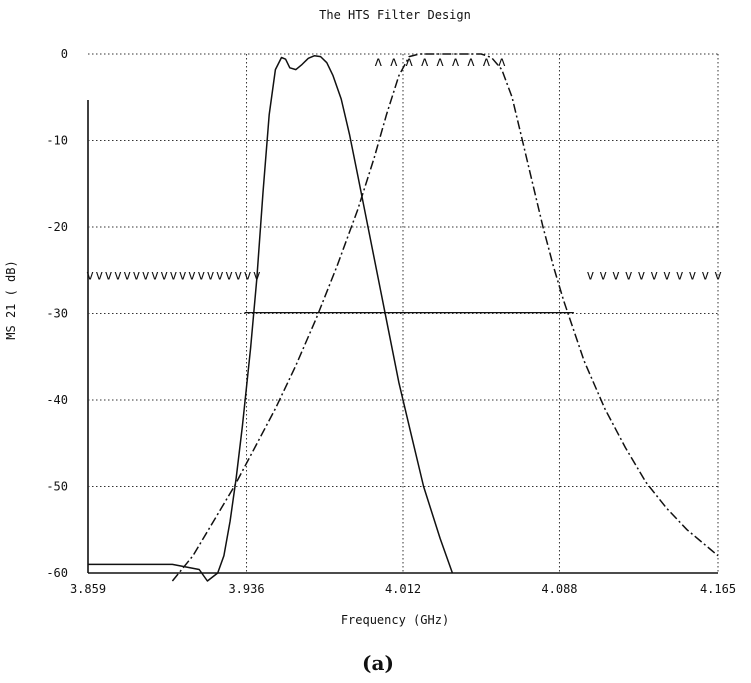 This screenshot has width=751, height=683. I want to click on y-tick-label: -60, so click(57, 573).